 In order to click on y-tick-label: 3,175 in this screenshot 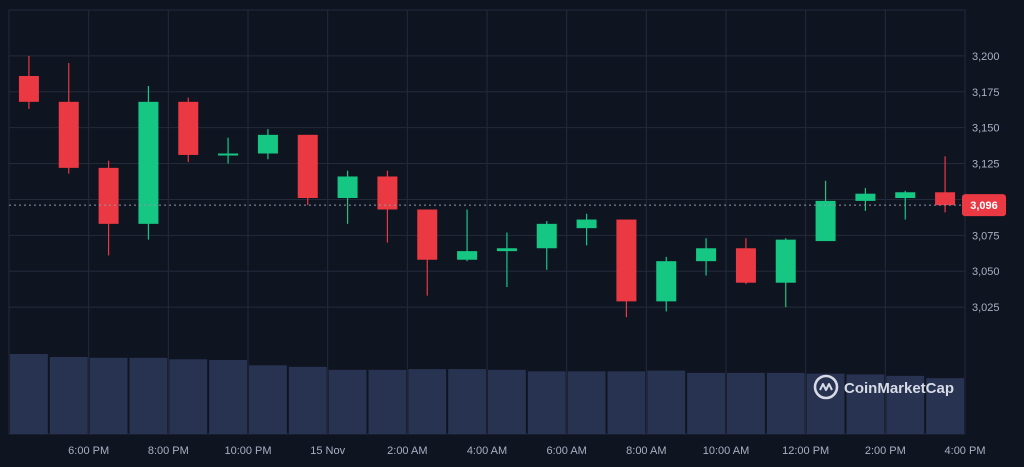, I will do `click(986, 93)`.